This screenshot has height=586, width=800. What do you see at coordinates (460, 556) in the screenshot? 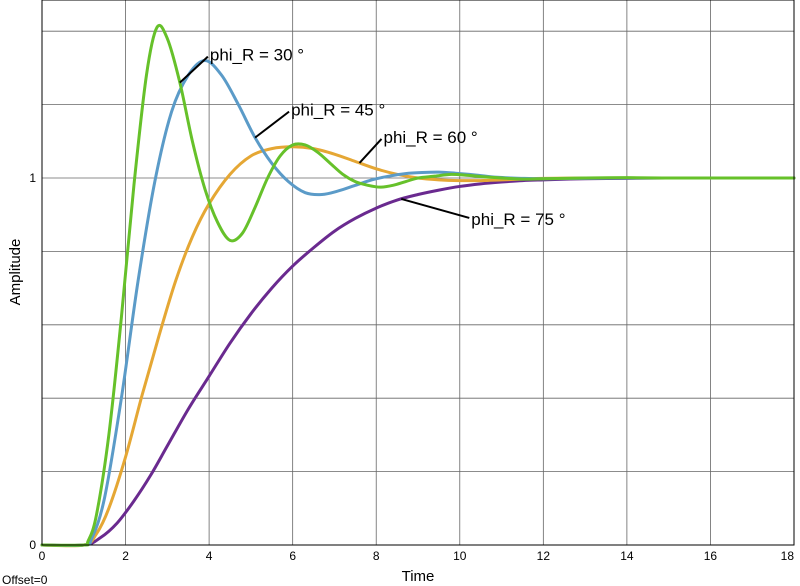
I see `x-tick-label: 10` at bounding box center [460, 556].